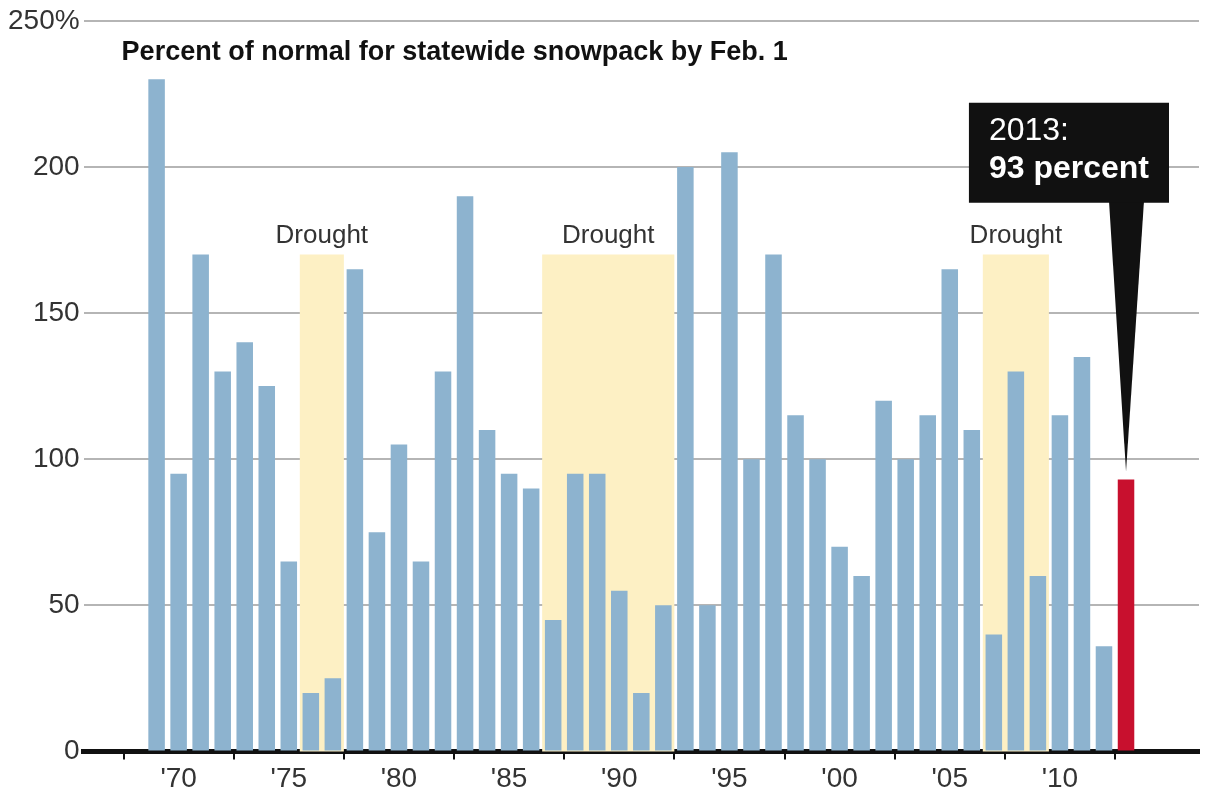 Image resolution: width=1207 pixels, height=805 pixels. What do you see at coordinates (1060, 777) in the screenshot?
I see `x-tick-label: '10` at bounding box center [1060, 777].